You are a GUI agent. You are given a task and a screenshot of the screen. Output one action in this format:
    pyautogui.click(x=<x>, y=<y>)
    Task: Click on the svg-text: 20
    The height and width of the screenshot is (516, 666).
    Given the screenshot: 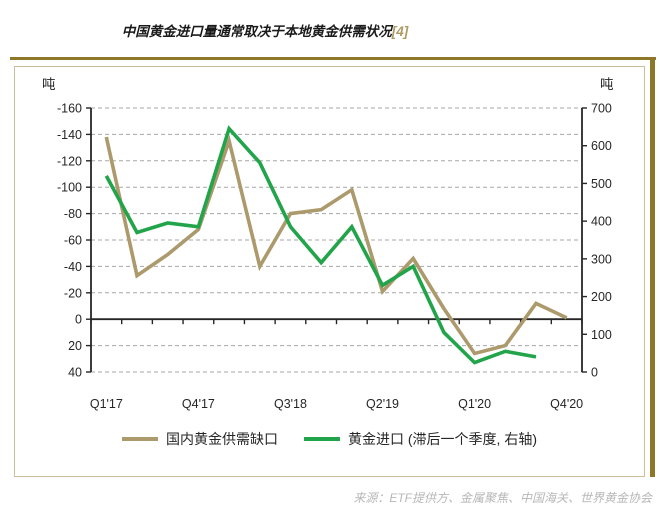 What is the action you would take?
    pyautogui.click(x=75, y=346)
    